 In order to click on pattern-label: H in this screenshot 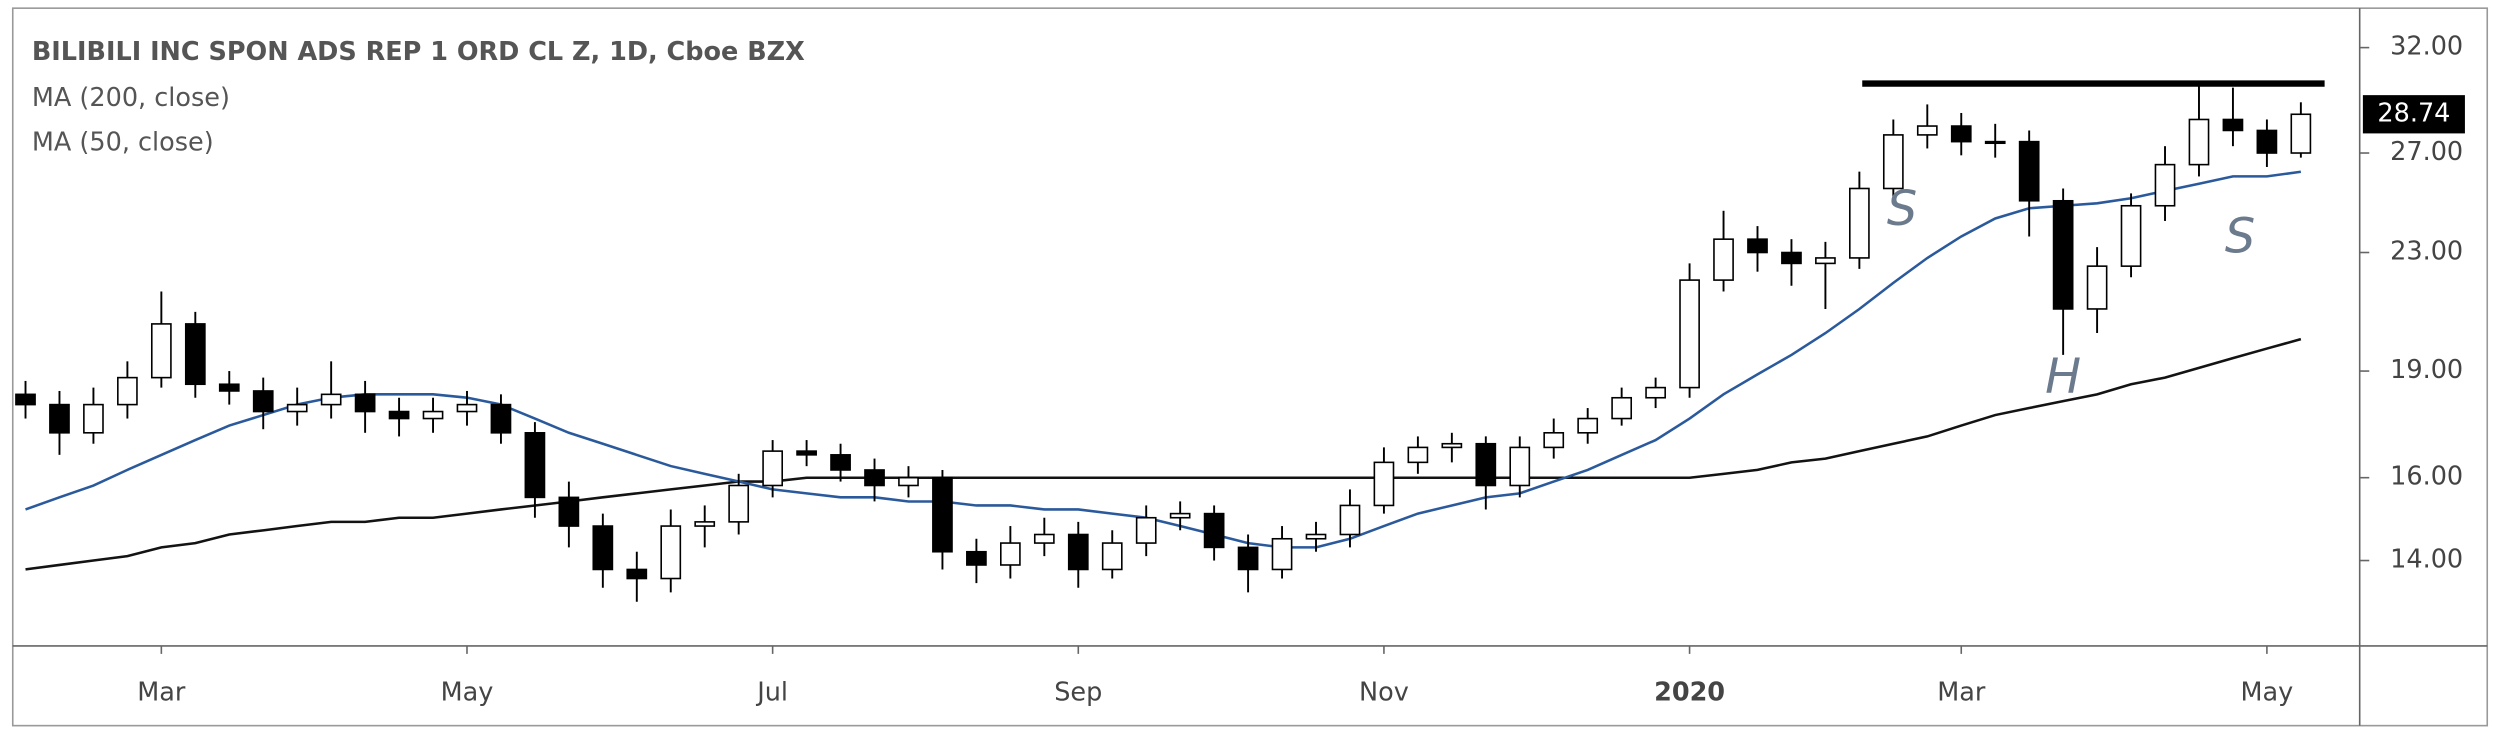, I will do `click(2063, 377)`.